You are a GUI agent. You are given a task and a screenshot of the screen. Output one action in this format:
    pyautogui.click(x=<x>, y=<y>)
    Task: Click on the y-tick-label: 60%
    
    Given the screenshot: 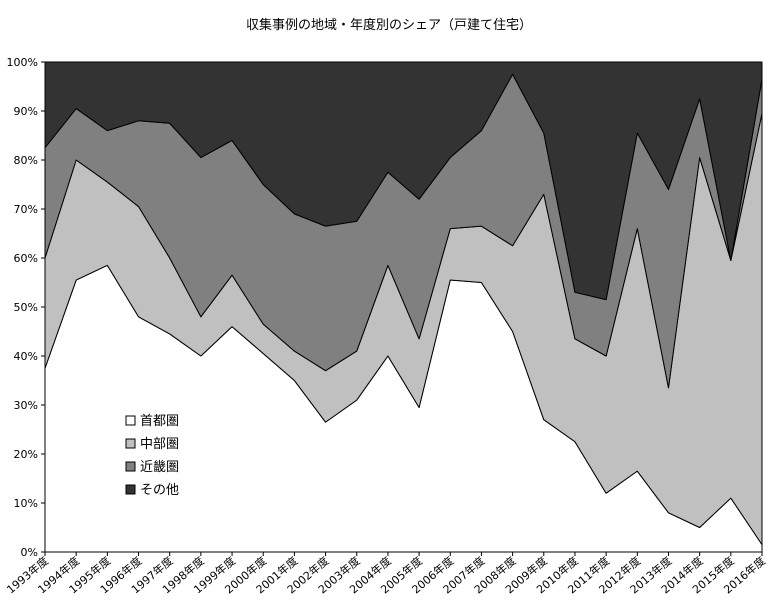 What is the action you would take?
    pyautogui.click(x=26, y=258)
    